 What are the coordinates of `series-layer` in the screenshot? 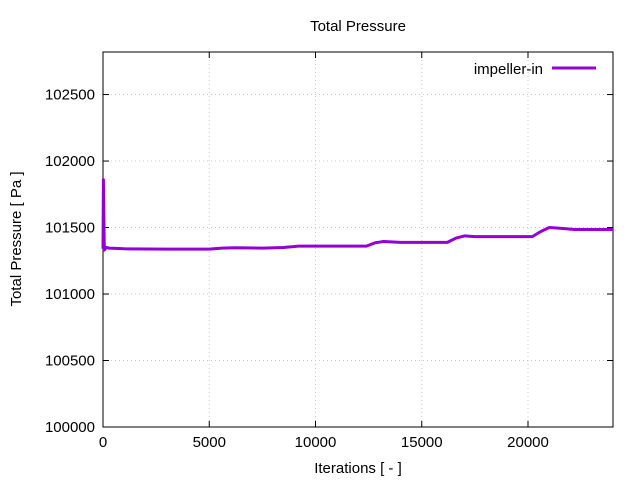 It's located at (357, 215).